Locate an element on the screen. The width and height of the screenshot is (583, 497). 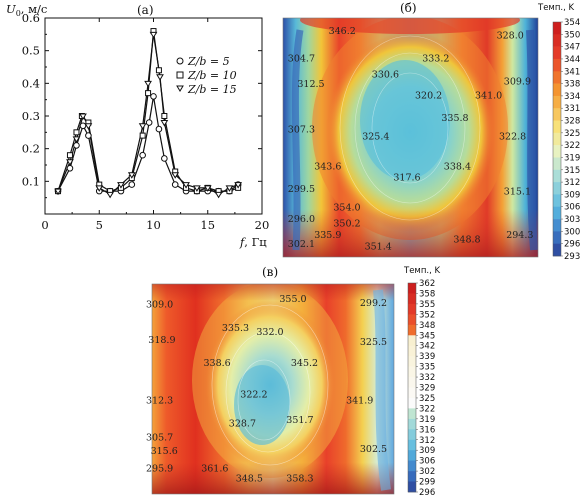
colorbar-tick-label: 306 is located at coordinates (427, 462).